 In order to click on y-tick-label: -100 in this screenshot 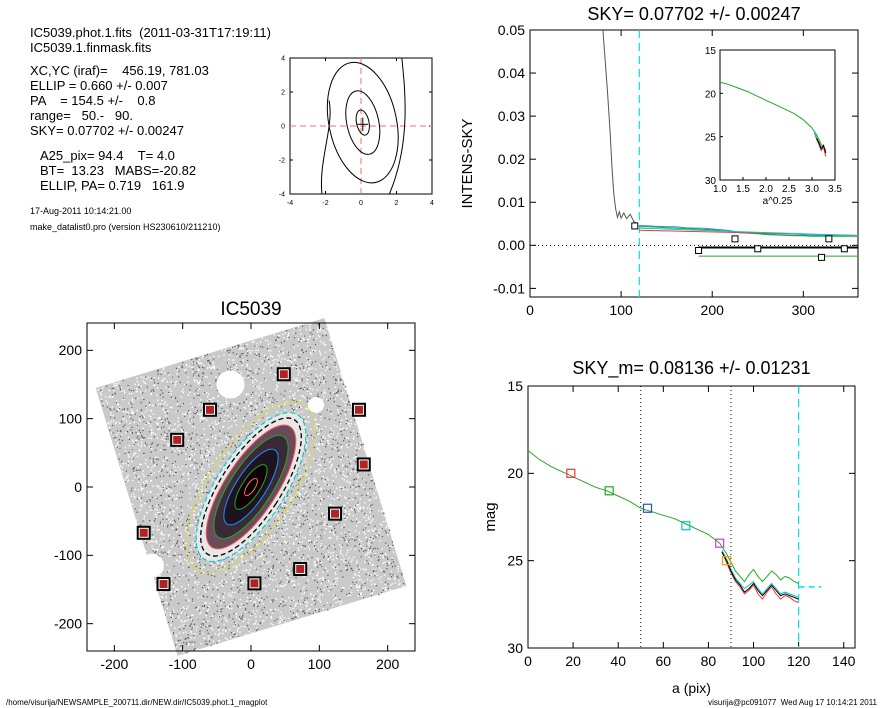, I will do `click(68, 555)`.